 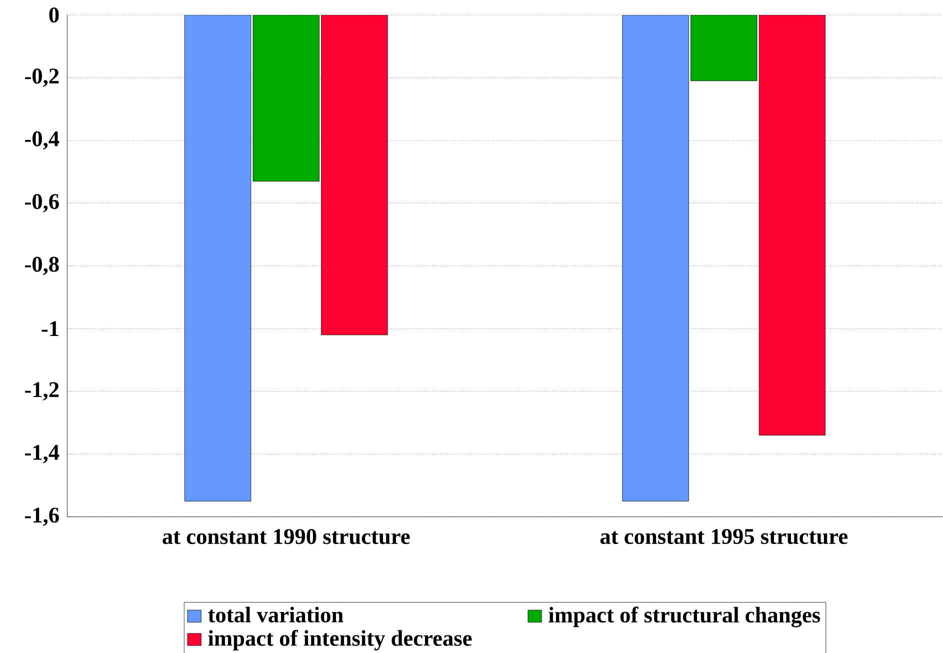 I want to click on y-tick-label: -0,2, so click(x=42, y=77).